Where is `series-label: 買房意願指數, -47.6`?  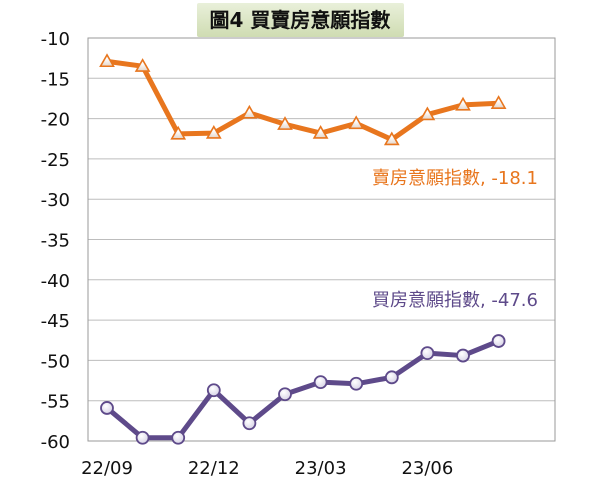
series-label: 買房意願指數, -47.6 is located at coordinates (455, 300).